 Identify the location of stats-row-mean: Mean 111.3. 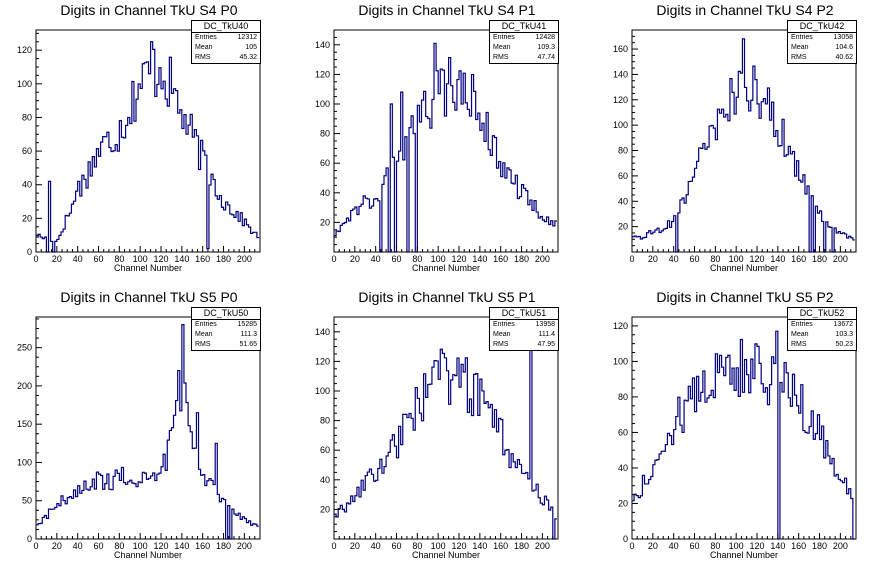
(226, 335).